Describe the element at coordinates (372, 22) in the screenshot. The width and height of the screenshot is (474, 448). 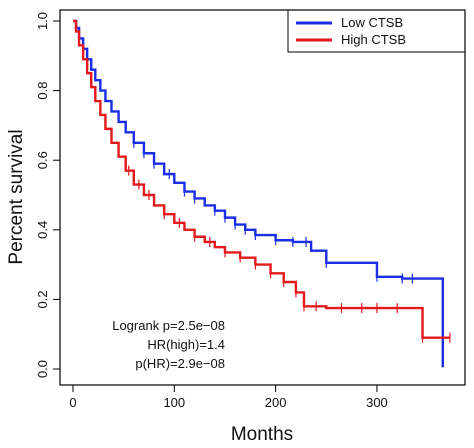
I see `legend-label-low: Low CTSB` at that location.